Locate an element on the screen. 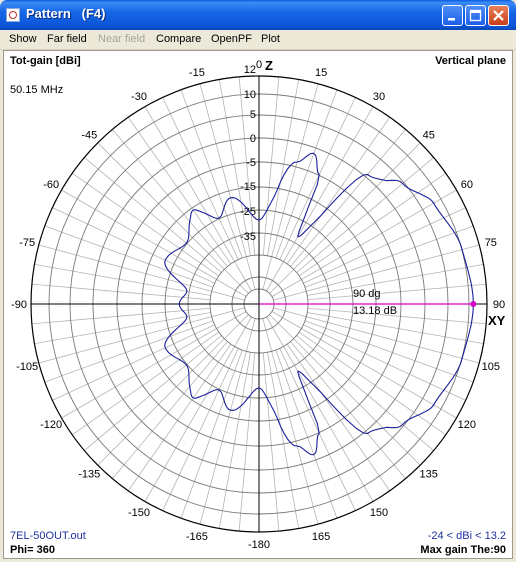 The width and height of the screenshot is (516, 562). maximize-button is located at coordinates (475, 15).